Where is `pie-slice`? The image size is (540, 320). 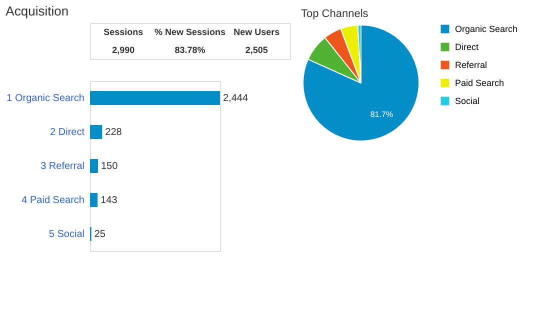
pie-slice is located at coordinates (361, 83).